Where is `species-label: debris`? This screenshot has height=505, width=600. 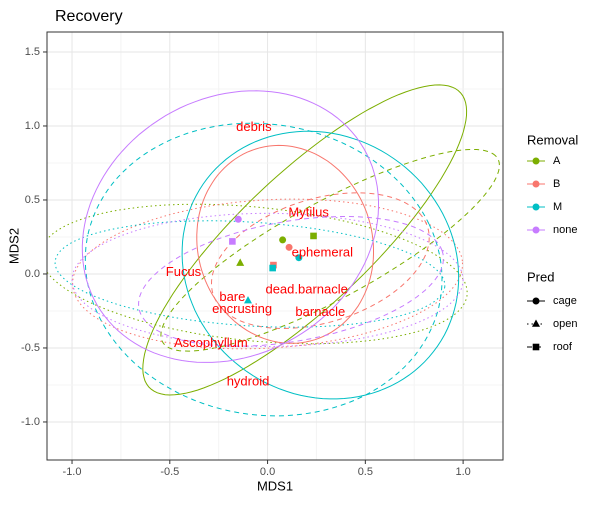 species-label: debris is located at coordinates (254, 126).